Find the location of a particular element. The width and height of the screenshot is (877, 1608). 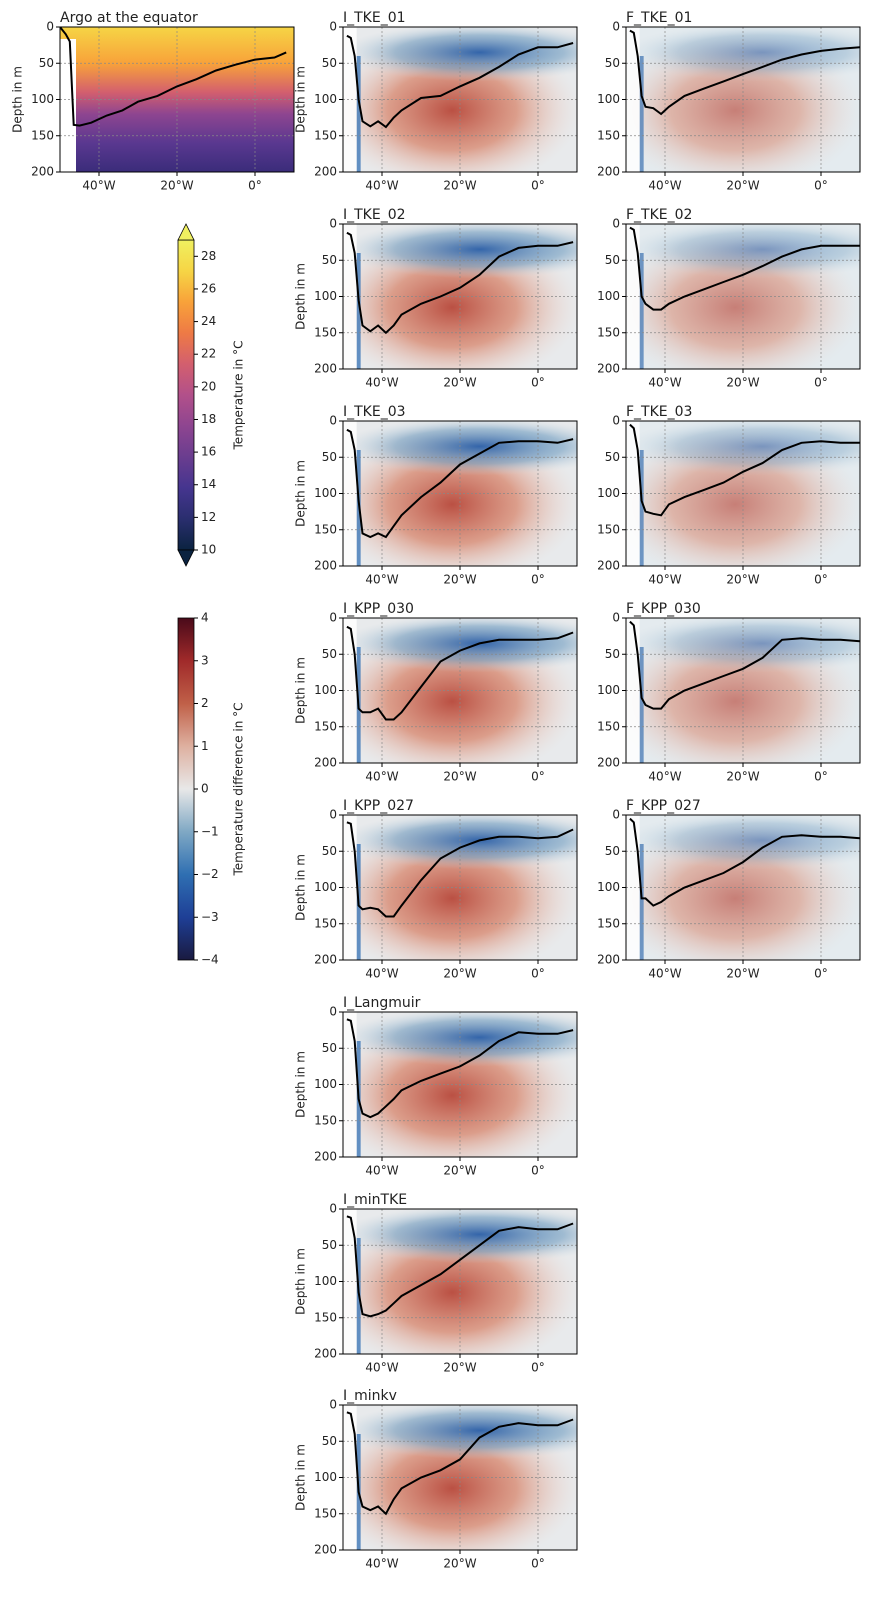

panel: I_TKE_03 Depth in m 40°W 20°W 0° 0 50 100 150 200 is located at coordinates (436, 495).